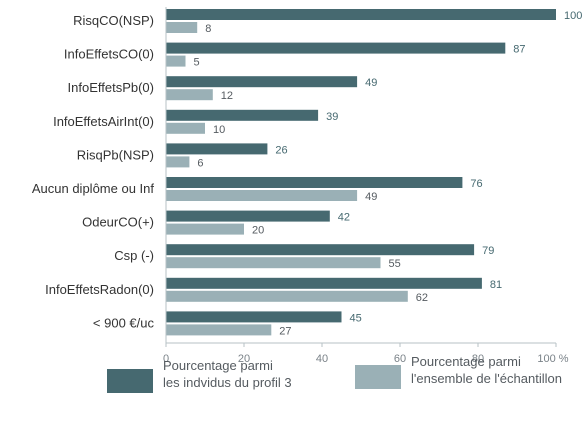 The height and width of the screenshot is (421, 587). What do you see at coordinates (344, 218) in the screenshot?
I see `value-label-profile: 42` at bounding box center [344, 218].